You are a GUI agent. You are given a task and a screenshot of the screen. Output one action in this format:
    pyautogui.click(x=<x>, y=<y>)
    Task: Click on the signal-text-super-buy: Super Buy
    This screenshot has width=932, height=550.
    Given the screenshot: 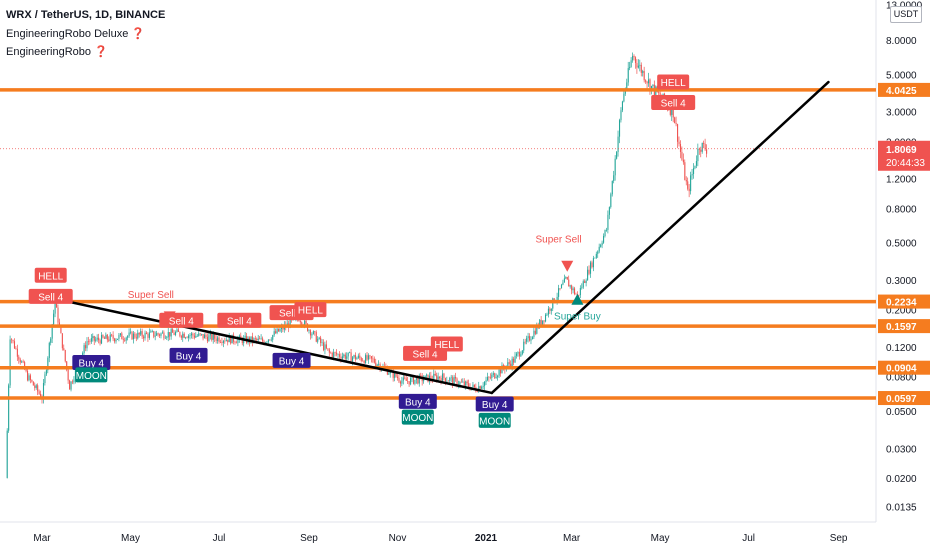 What is the action you would take?
    pyautogui.click(x=577, y=316)
    